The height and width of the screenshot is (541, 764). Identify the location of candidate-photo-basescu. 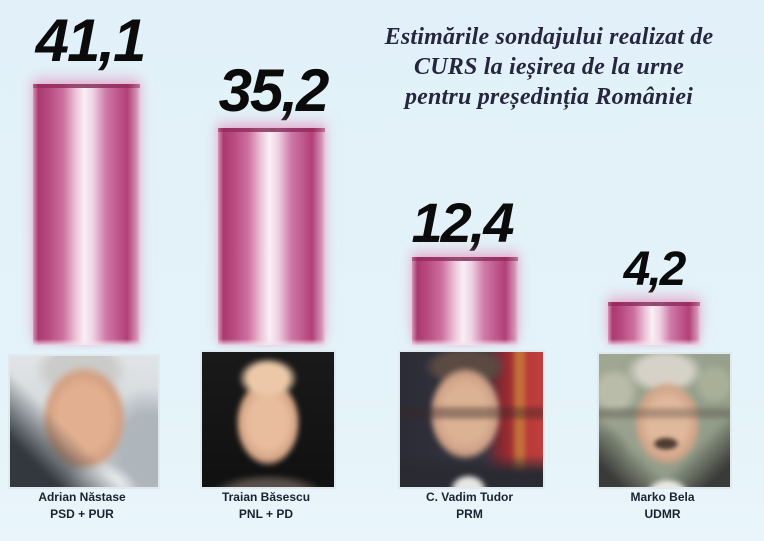
(268, 419).